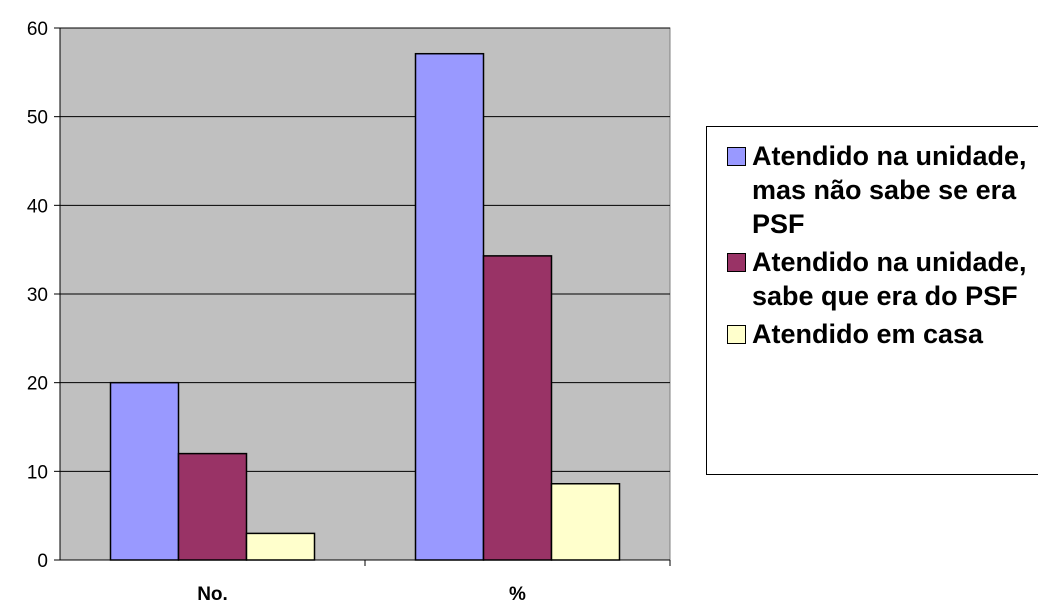 This screenshot has height=608, width=1038. I want to click on y-tick-label-50: 50, so click(37, 118).